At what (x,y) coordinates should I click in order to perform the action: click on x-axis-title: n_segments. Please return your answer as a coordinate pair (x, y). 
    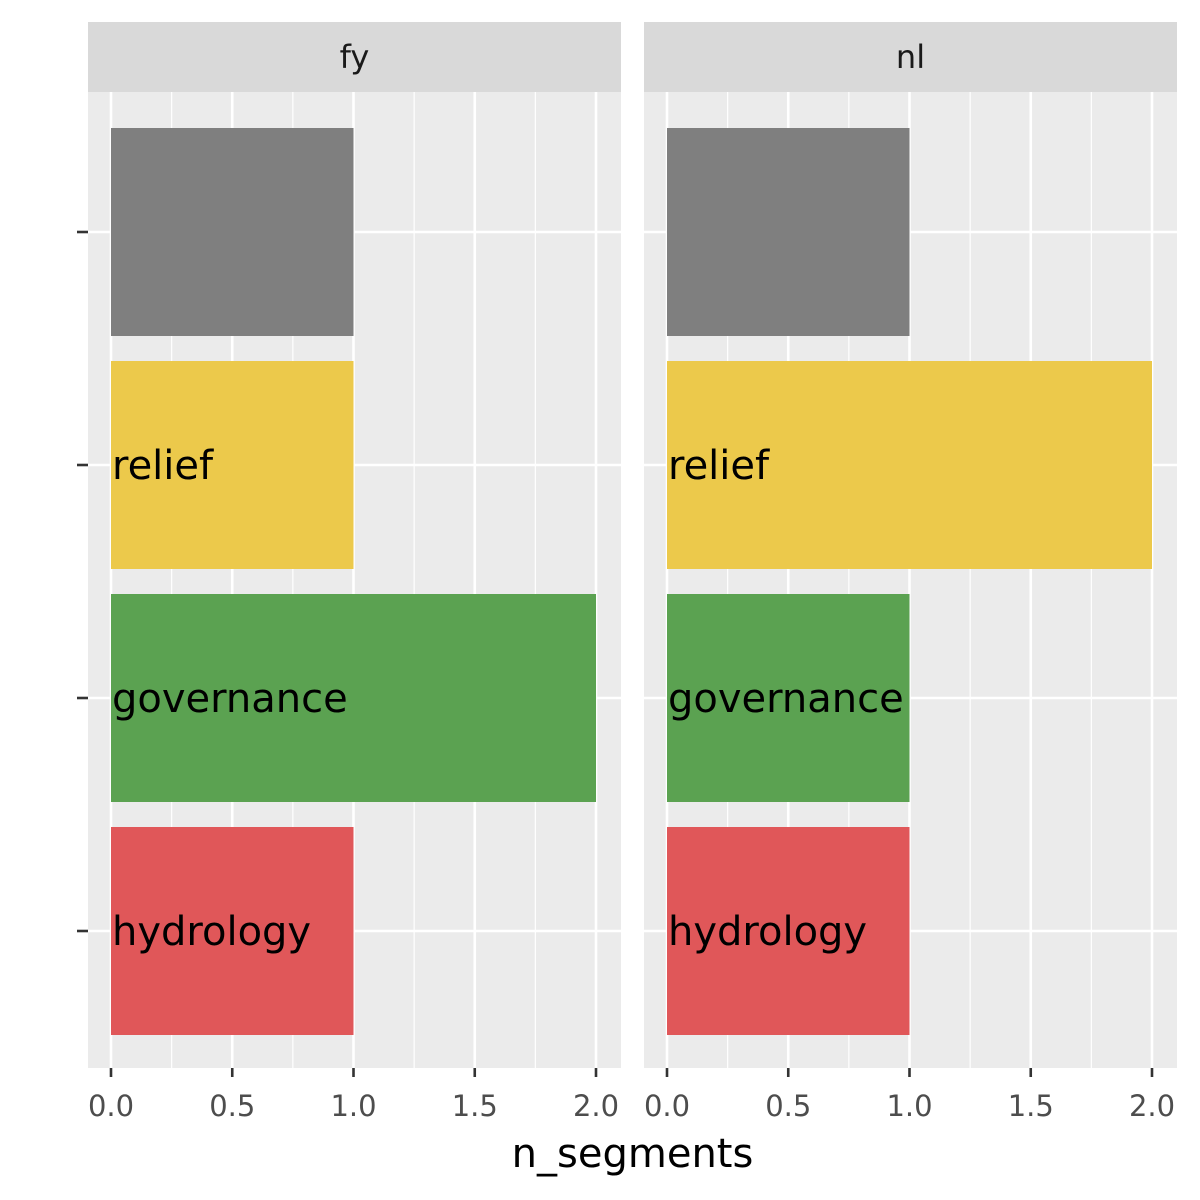
    Looking at the image, I should click on (633, 1154).